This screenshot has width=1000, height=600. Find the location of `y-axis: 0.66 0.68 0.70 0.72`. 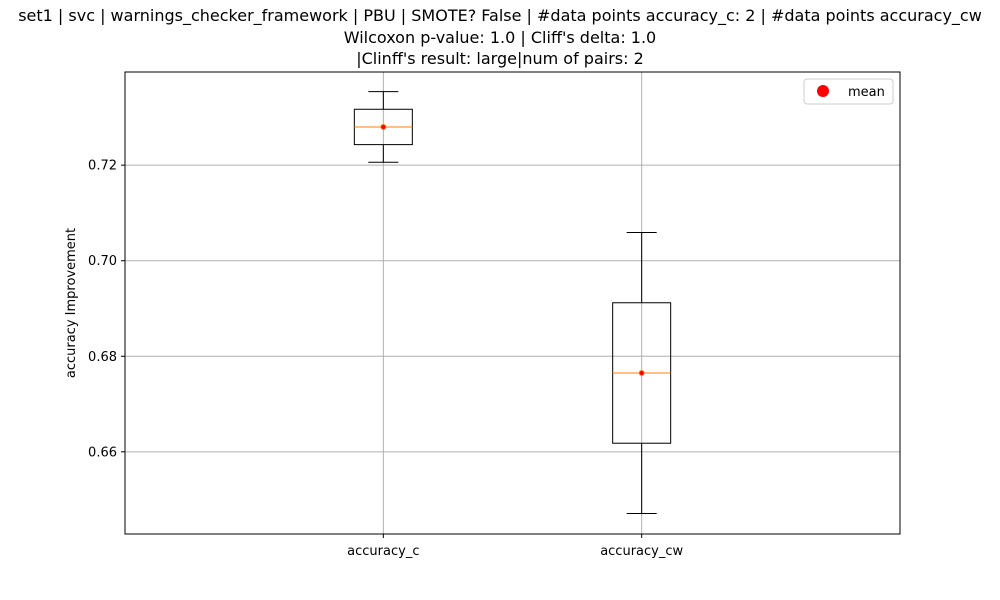

y-axis: 0.66 0.68 0.70 0.72 is located at coordinates (106, 309).